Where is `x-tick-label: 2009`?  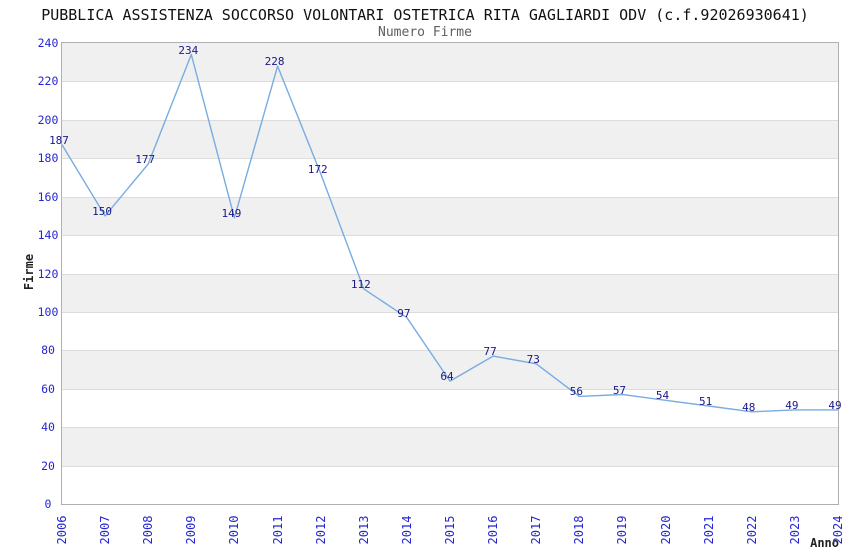
x-tick-label: 2009 is located at coordinates (191, 530).